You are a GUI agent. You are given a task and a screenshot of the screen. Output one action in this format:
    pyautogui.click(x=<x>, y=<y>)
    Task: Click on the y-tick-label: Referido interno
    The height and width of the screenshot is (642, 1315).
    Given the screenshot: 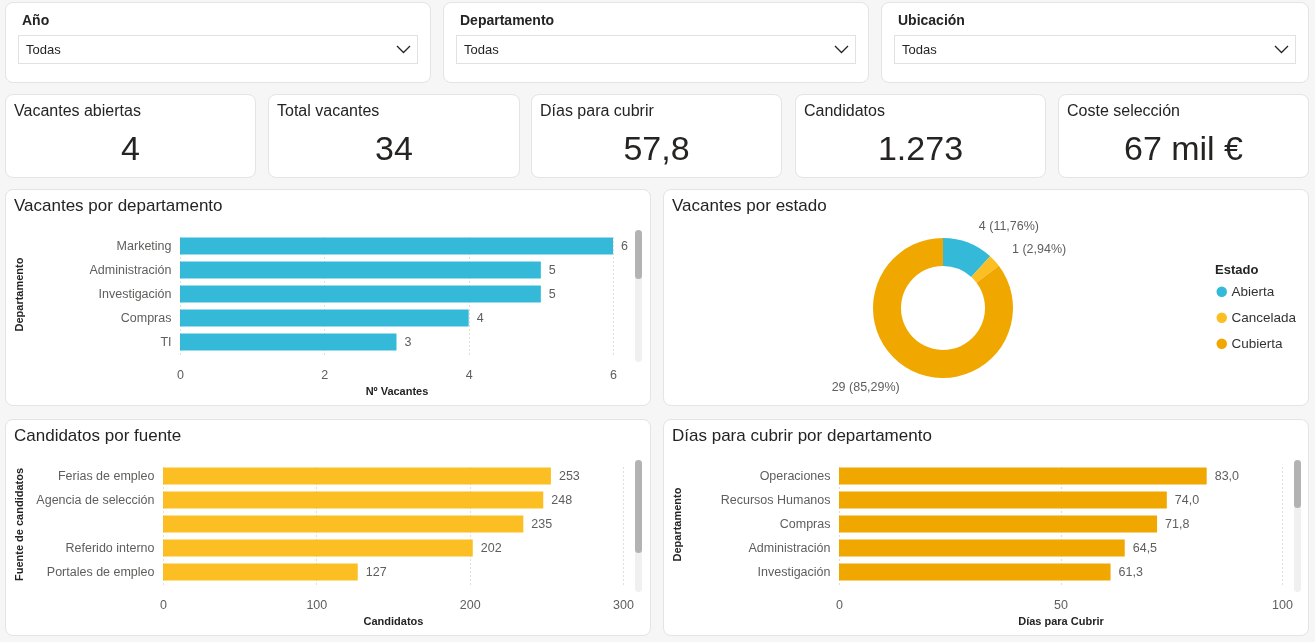 What is the action you would take?
    pyautogui.click(x=110, y=548)
    